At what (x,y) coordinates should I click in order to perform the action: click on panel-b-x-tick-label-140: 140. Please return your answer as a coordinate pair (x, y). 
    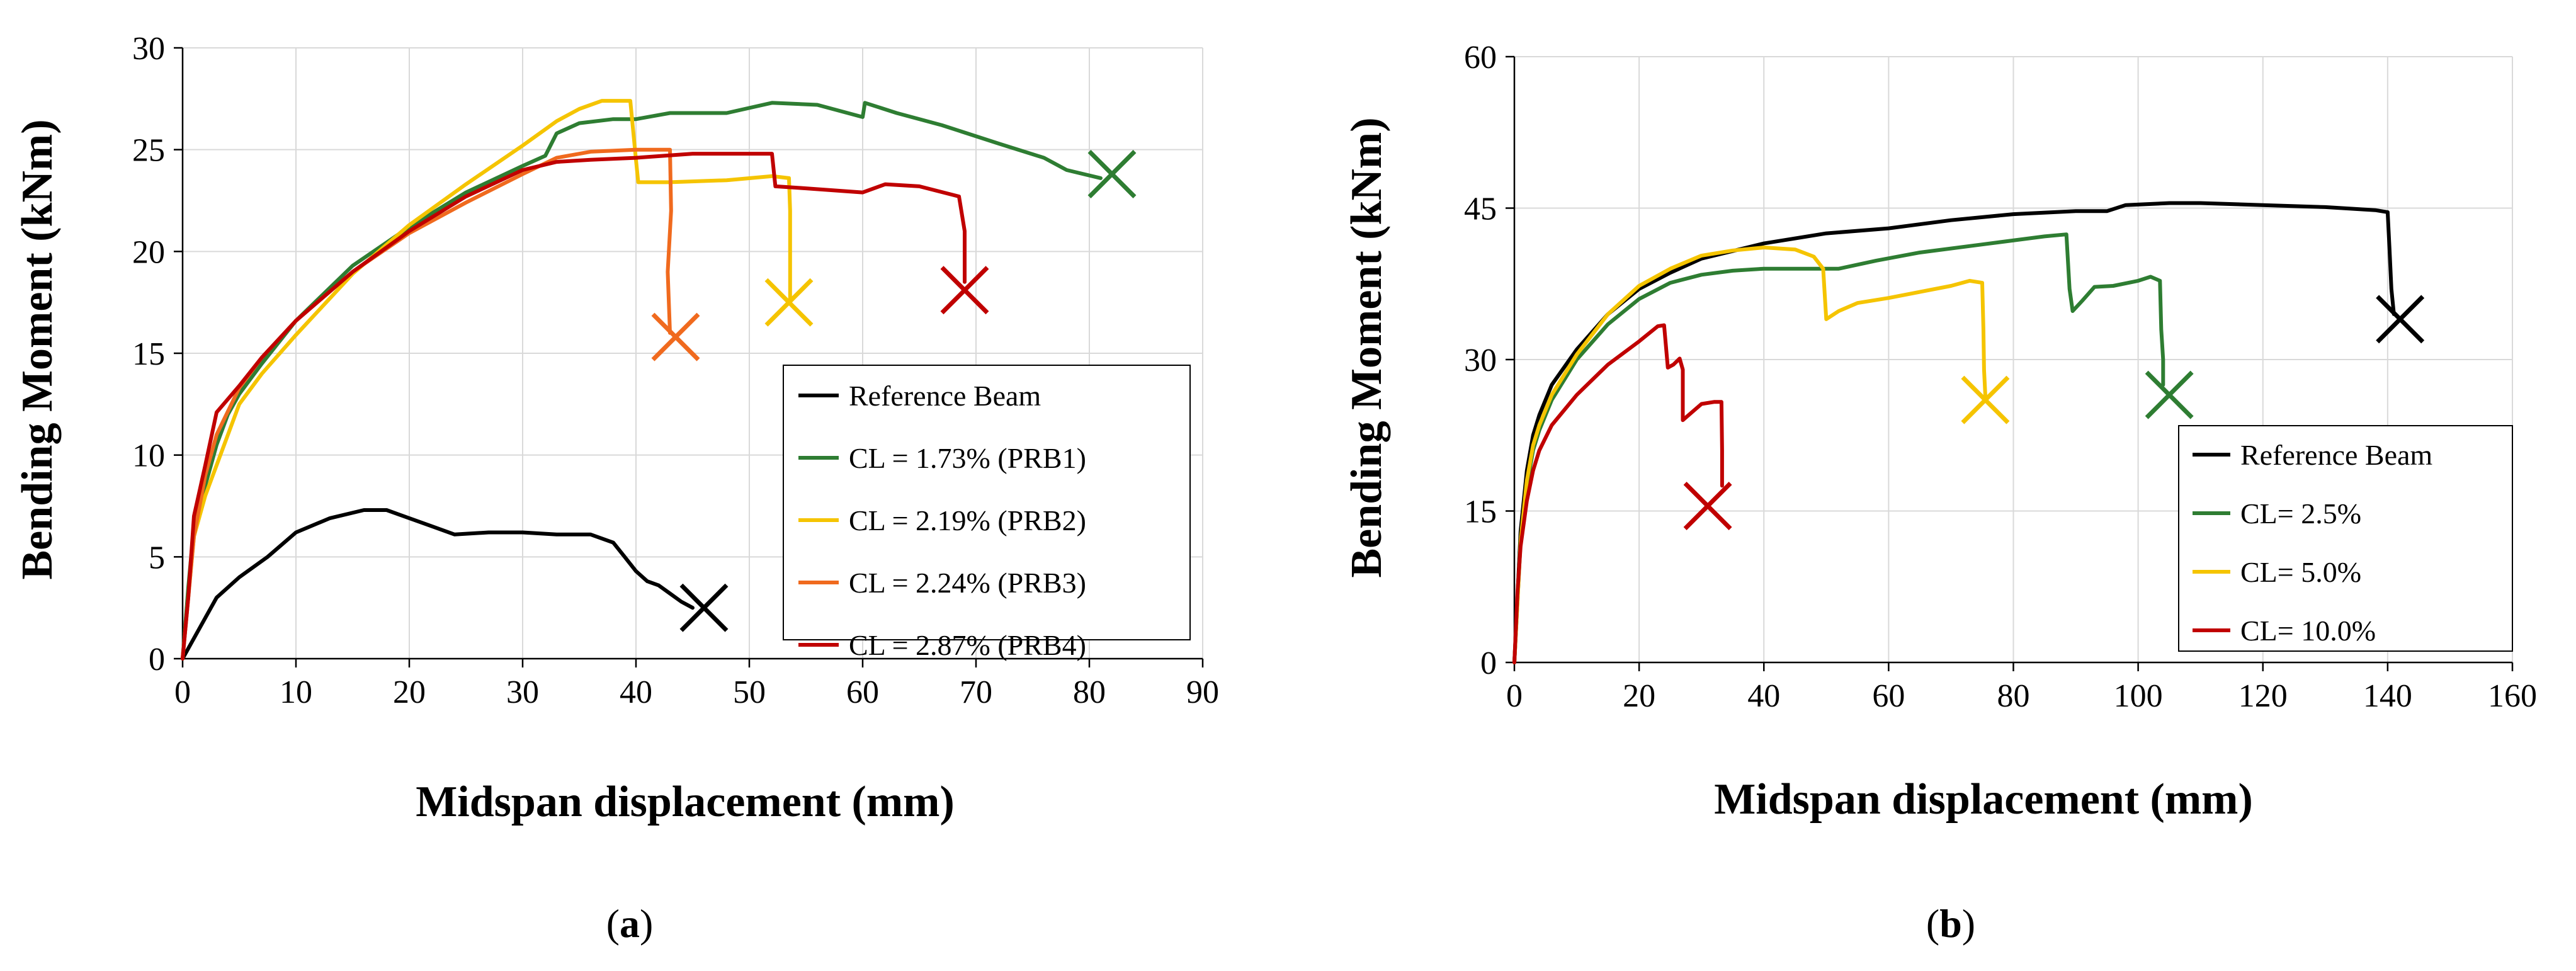
    Looking at the image, I should click on (2387, 696).